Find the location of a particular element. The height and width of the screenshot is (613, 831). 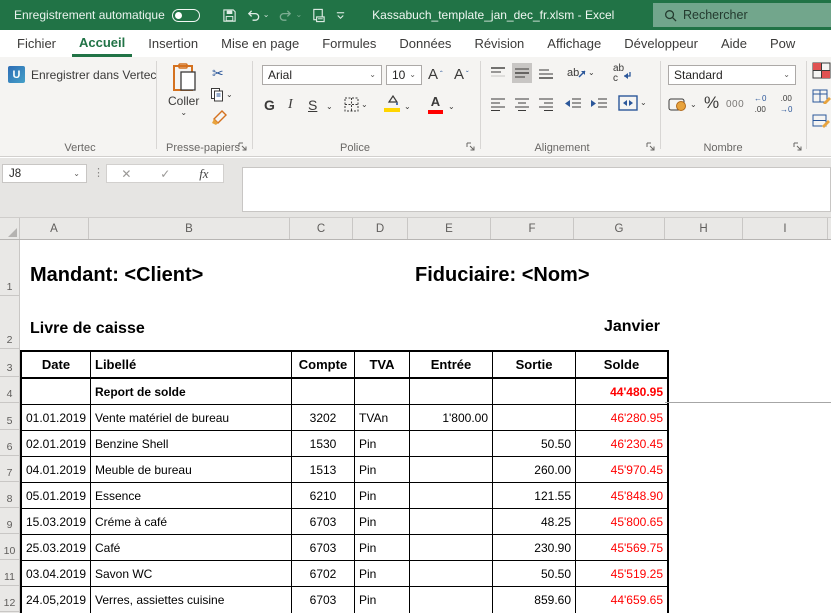

cell-compte: 6210 is located at coordinates (323, 496).